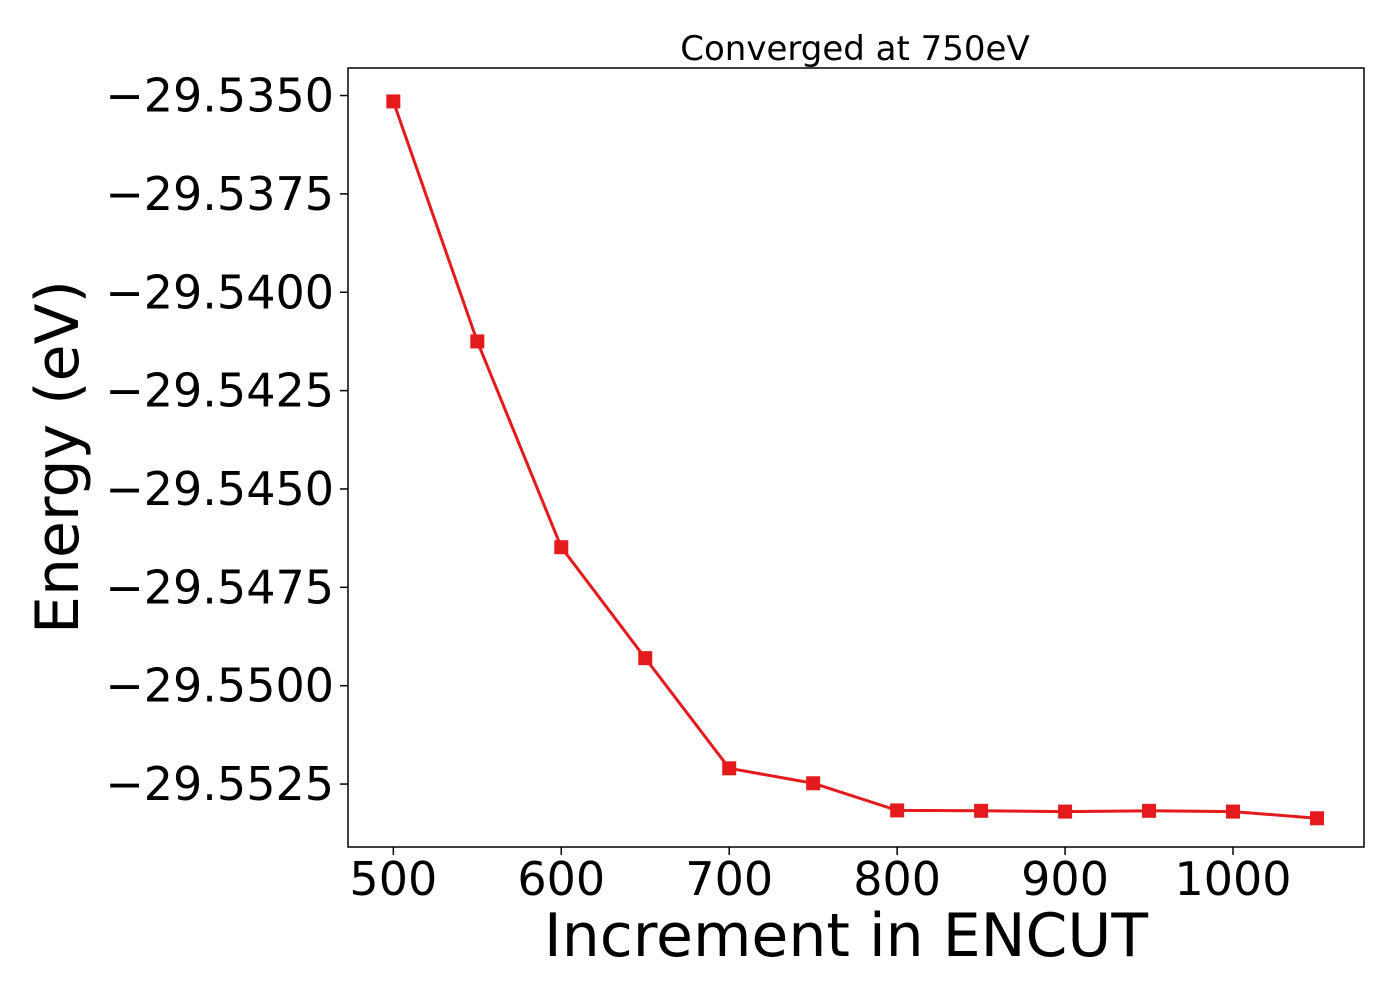 The height and width of the screenshot is (1000, 1400). What do you see at coordinates (729, 879) in the screenshot?
I see `x-tick-label: 700` at bounding box center [729, 879].